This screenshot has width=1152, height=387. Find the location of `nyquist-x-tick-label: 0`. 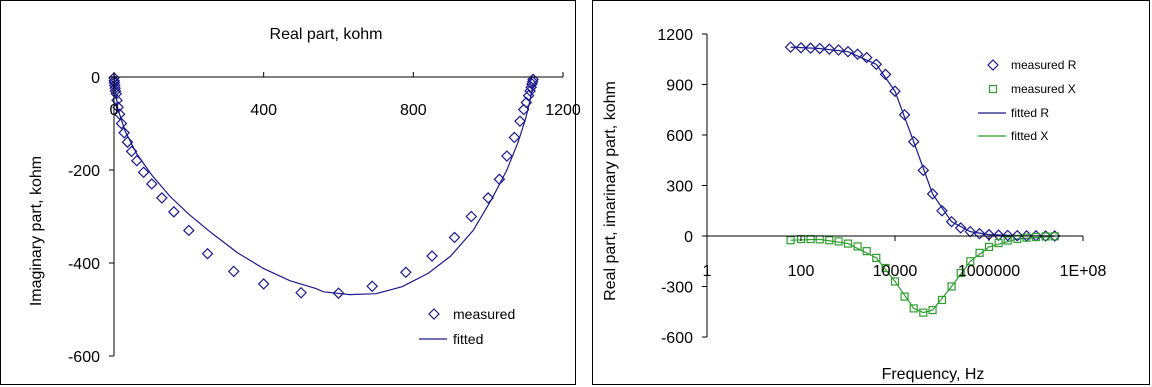

nyquist-x-tick-label: 0 is located at coordinates (114, 110).